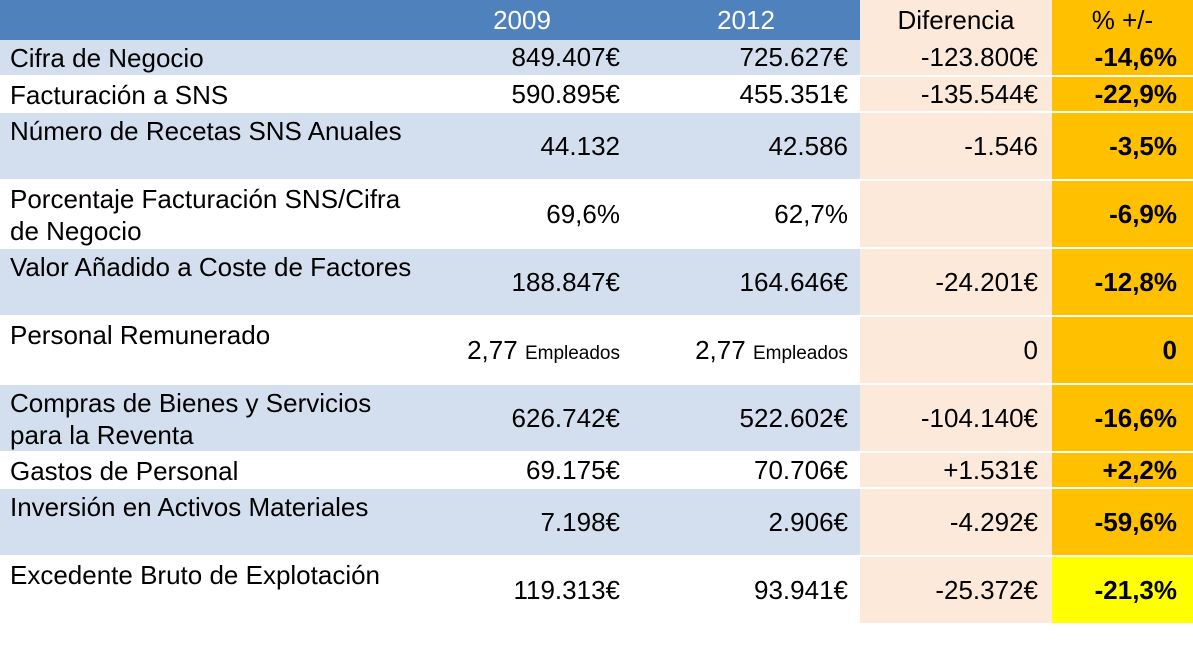 The height and width of the screenshot is (650, 1193). Describe the element at coordinates (956, 522) in the screenshot. I see `value-difference: -4.292€` at that location.